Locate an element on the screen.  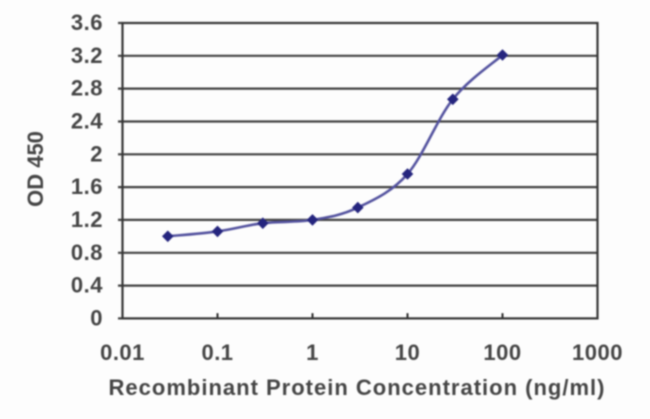
svg-text: 2 is located at coordinates (96, 153).